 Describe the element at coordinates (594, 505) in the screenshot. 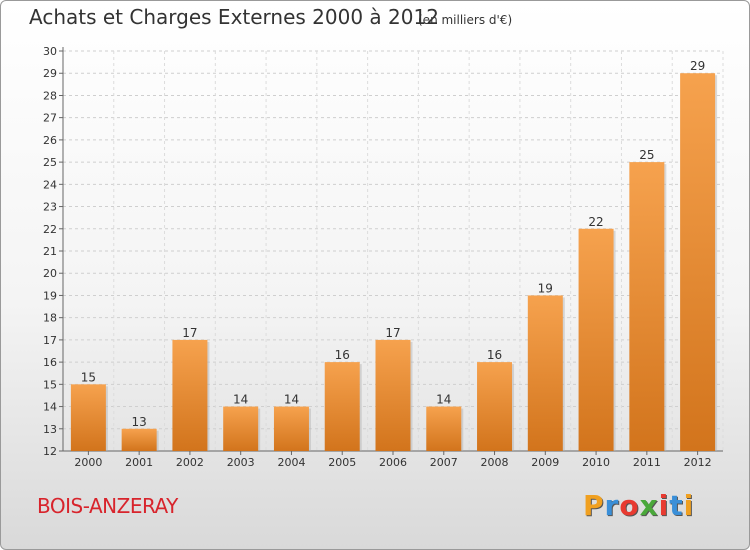

I see `logo-letter: P` at that location.